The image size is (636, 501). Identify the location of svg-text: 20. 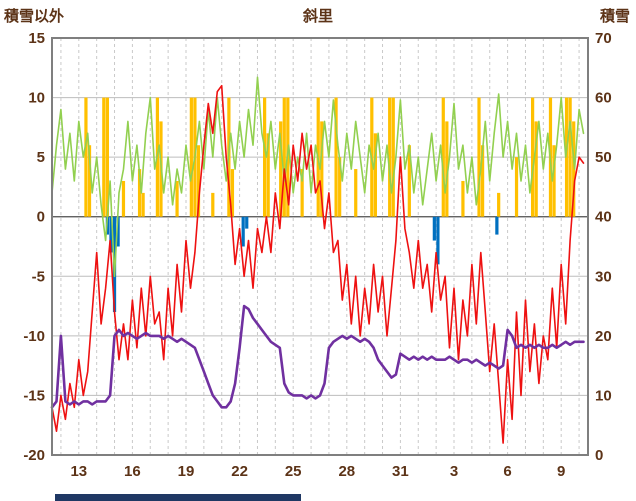
(603, 336).